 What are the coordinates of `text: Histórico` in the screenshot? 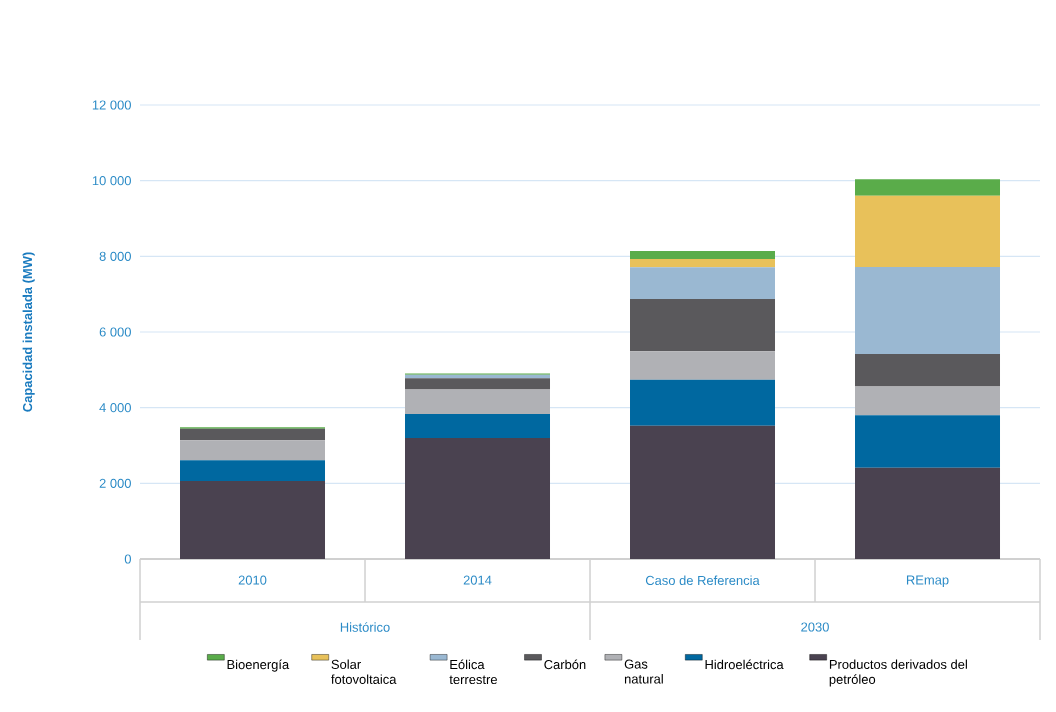 It's located at (365, 627).